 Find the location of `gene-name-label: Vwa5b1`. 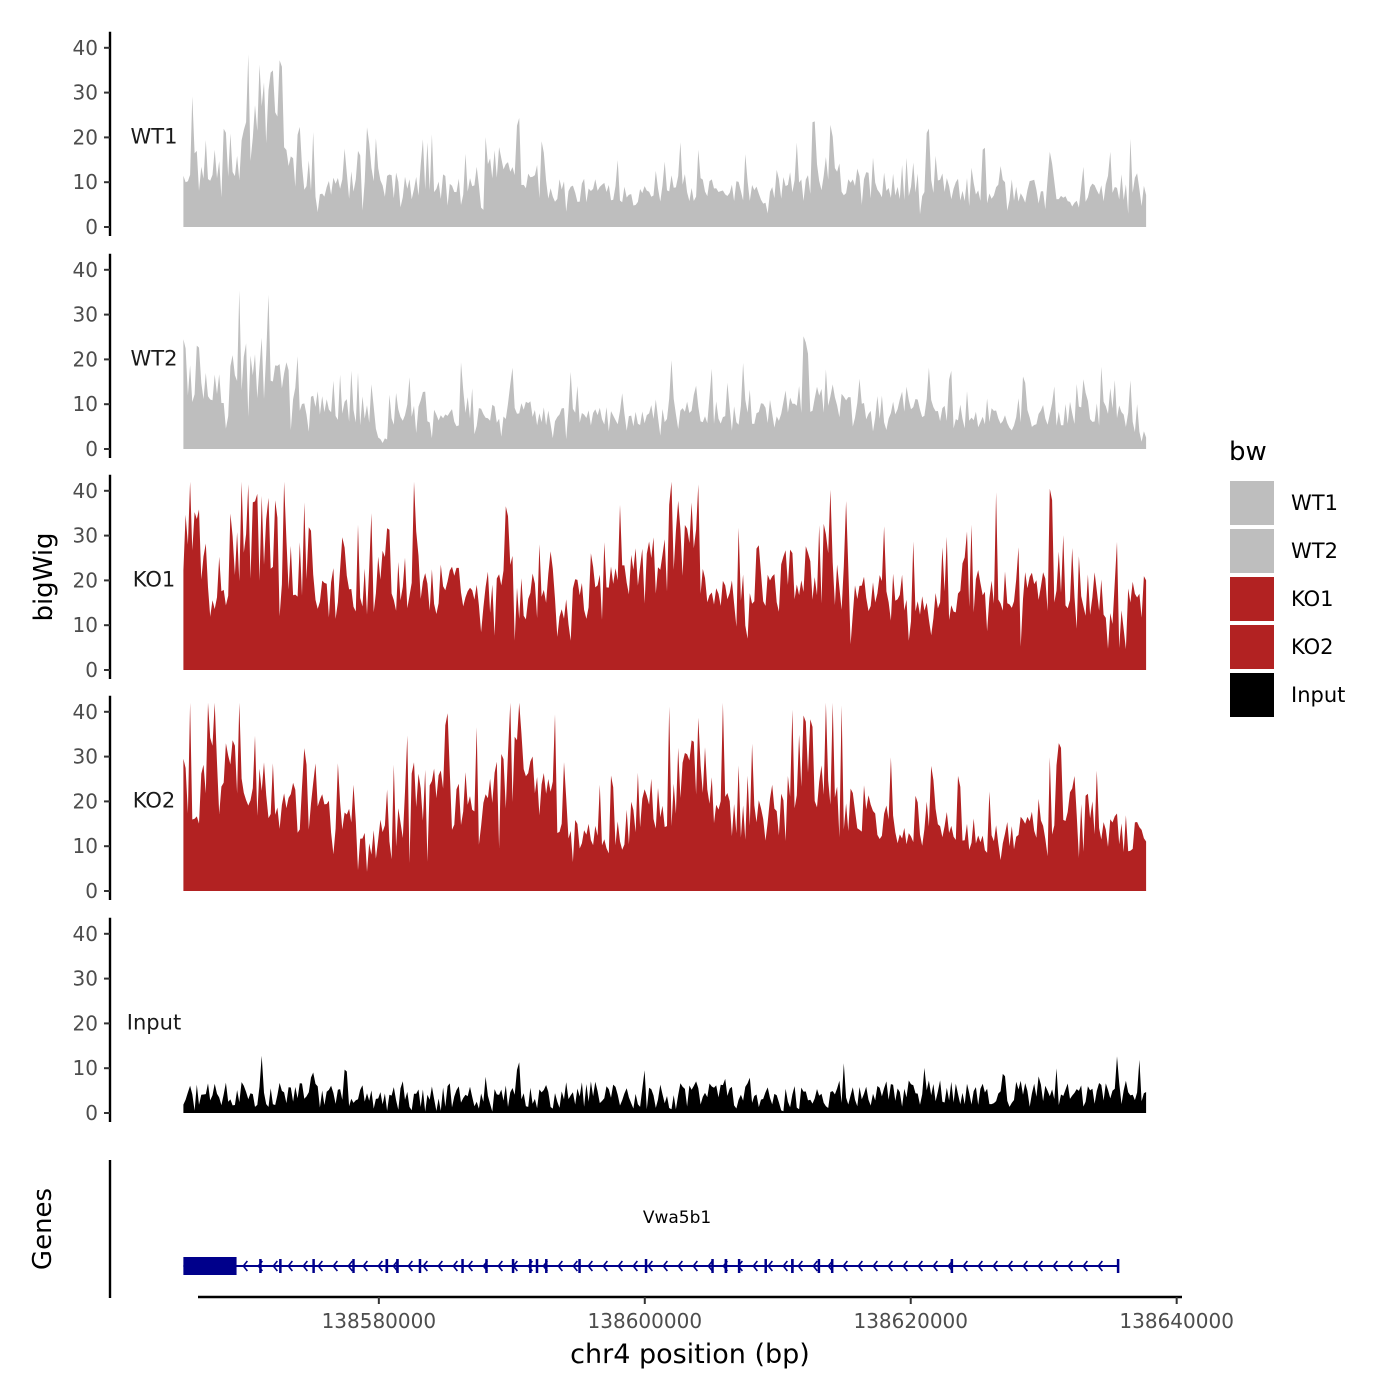

gene-name-label: Vwa5b1 is located at coordinates (677, 1218).